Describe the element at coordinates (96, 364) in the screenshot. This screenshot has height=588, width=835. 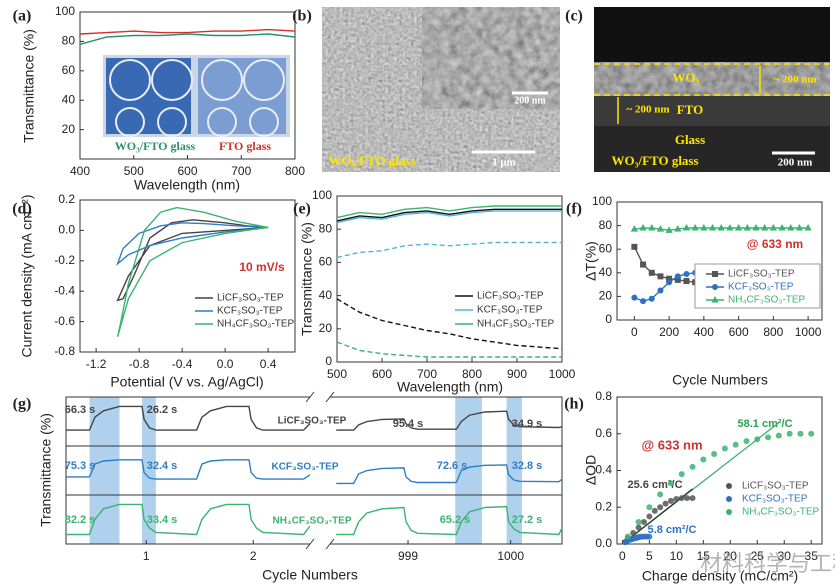
I see `x-tick-label: -1.2` at that location.